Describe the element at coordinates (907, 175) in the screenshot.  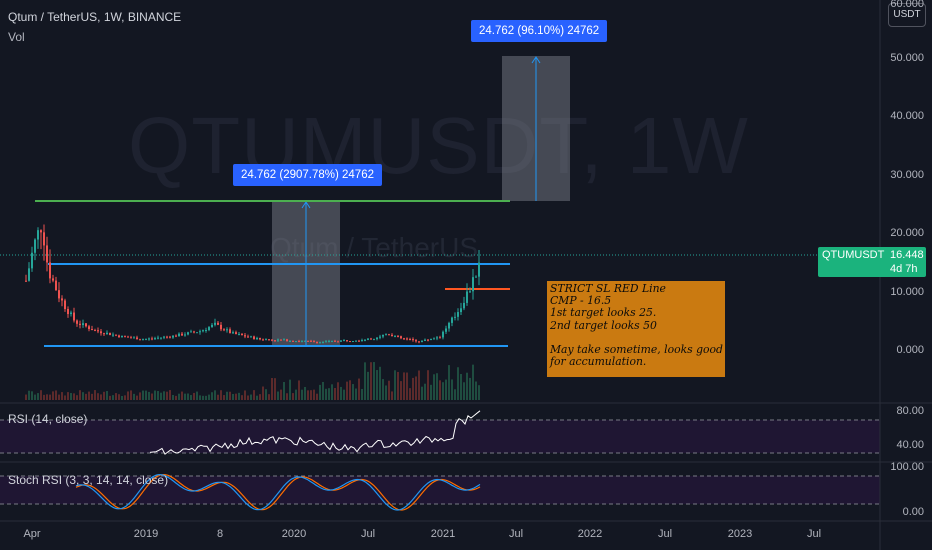
I see `price-tick: 30.000` at that location.